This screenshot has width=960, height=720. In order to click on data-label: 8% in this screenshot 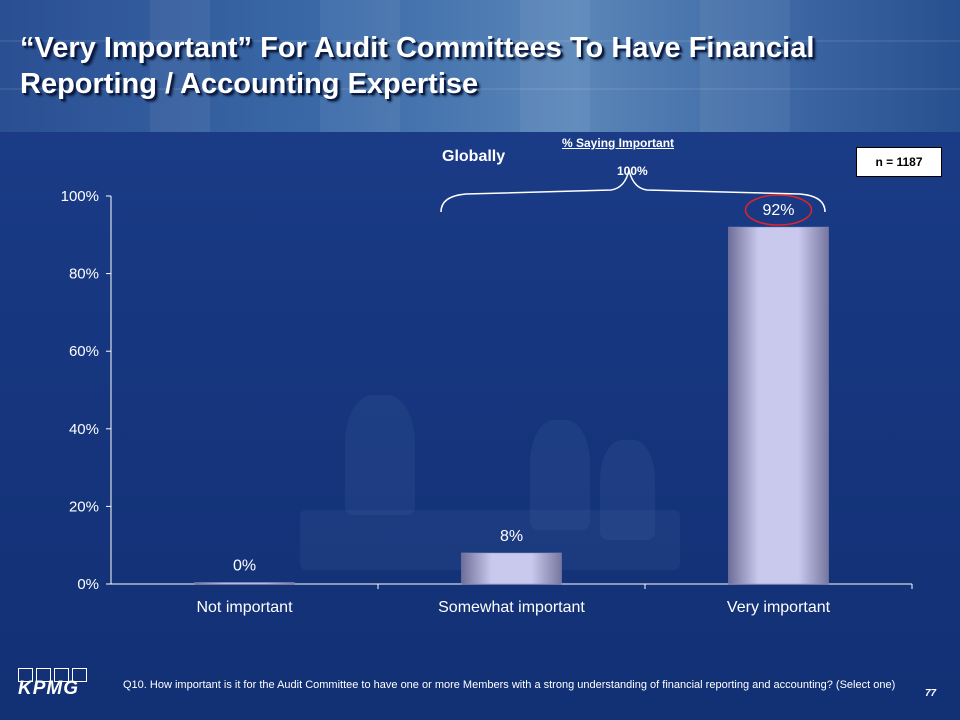, I will do `click(511, 536)`.